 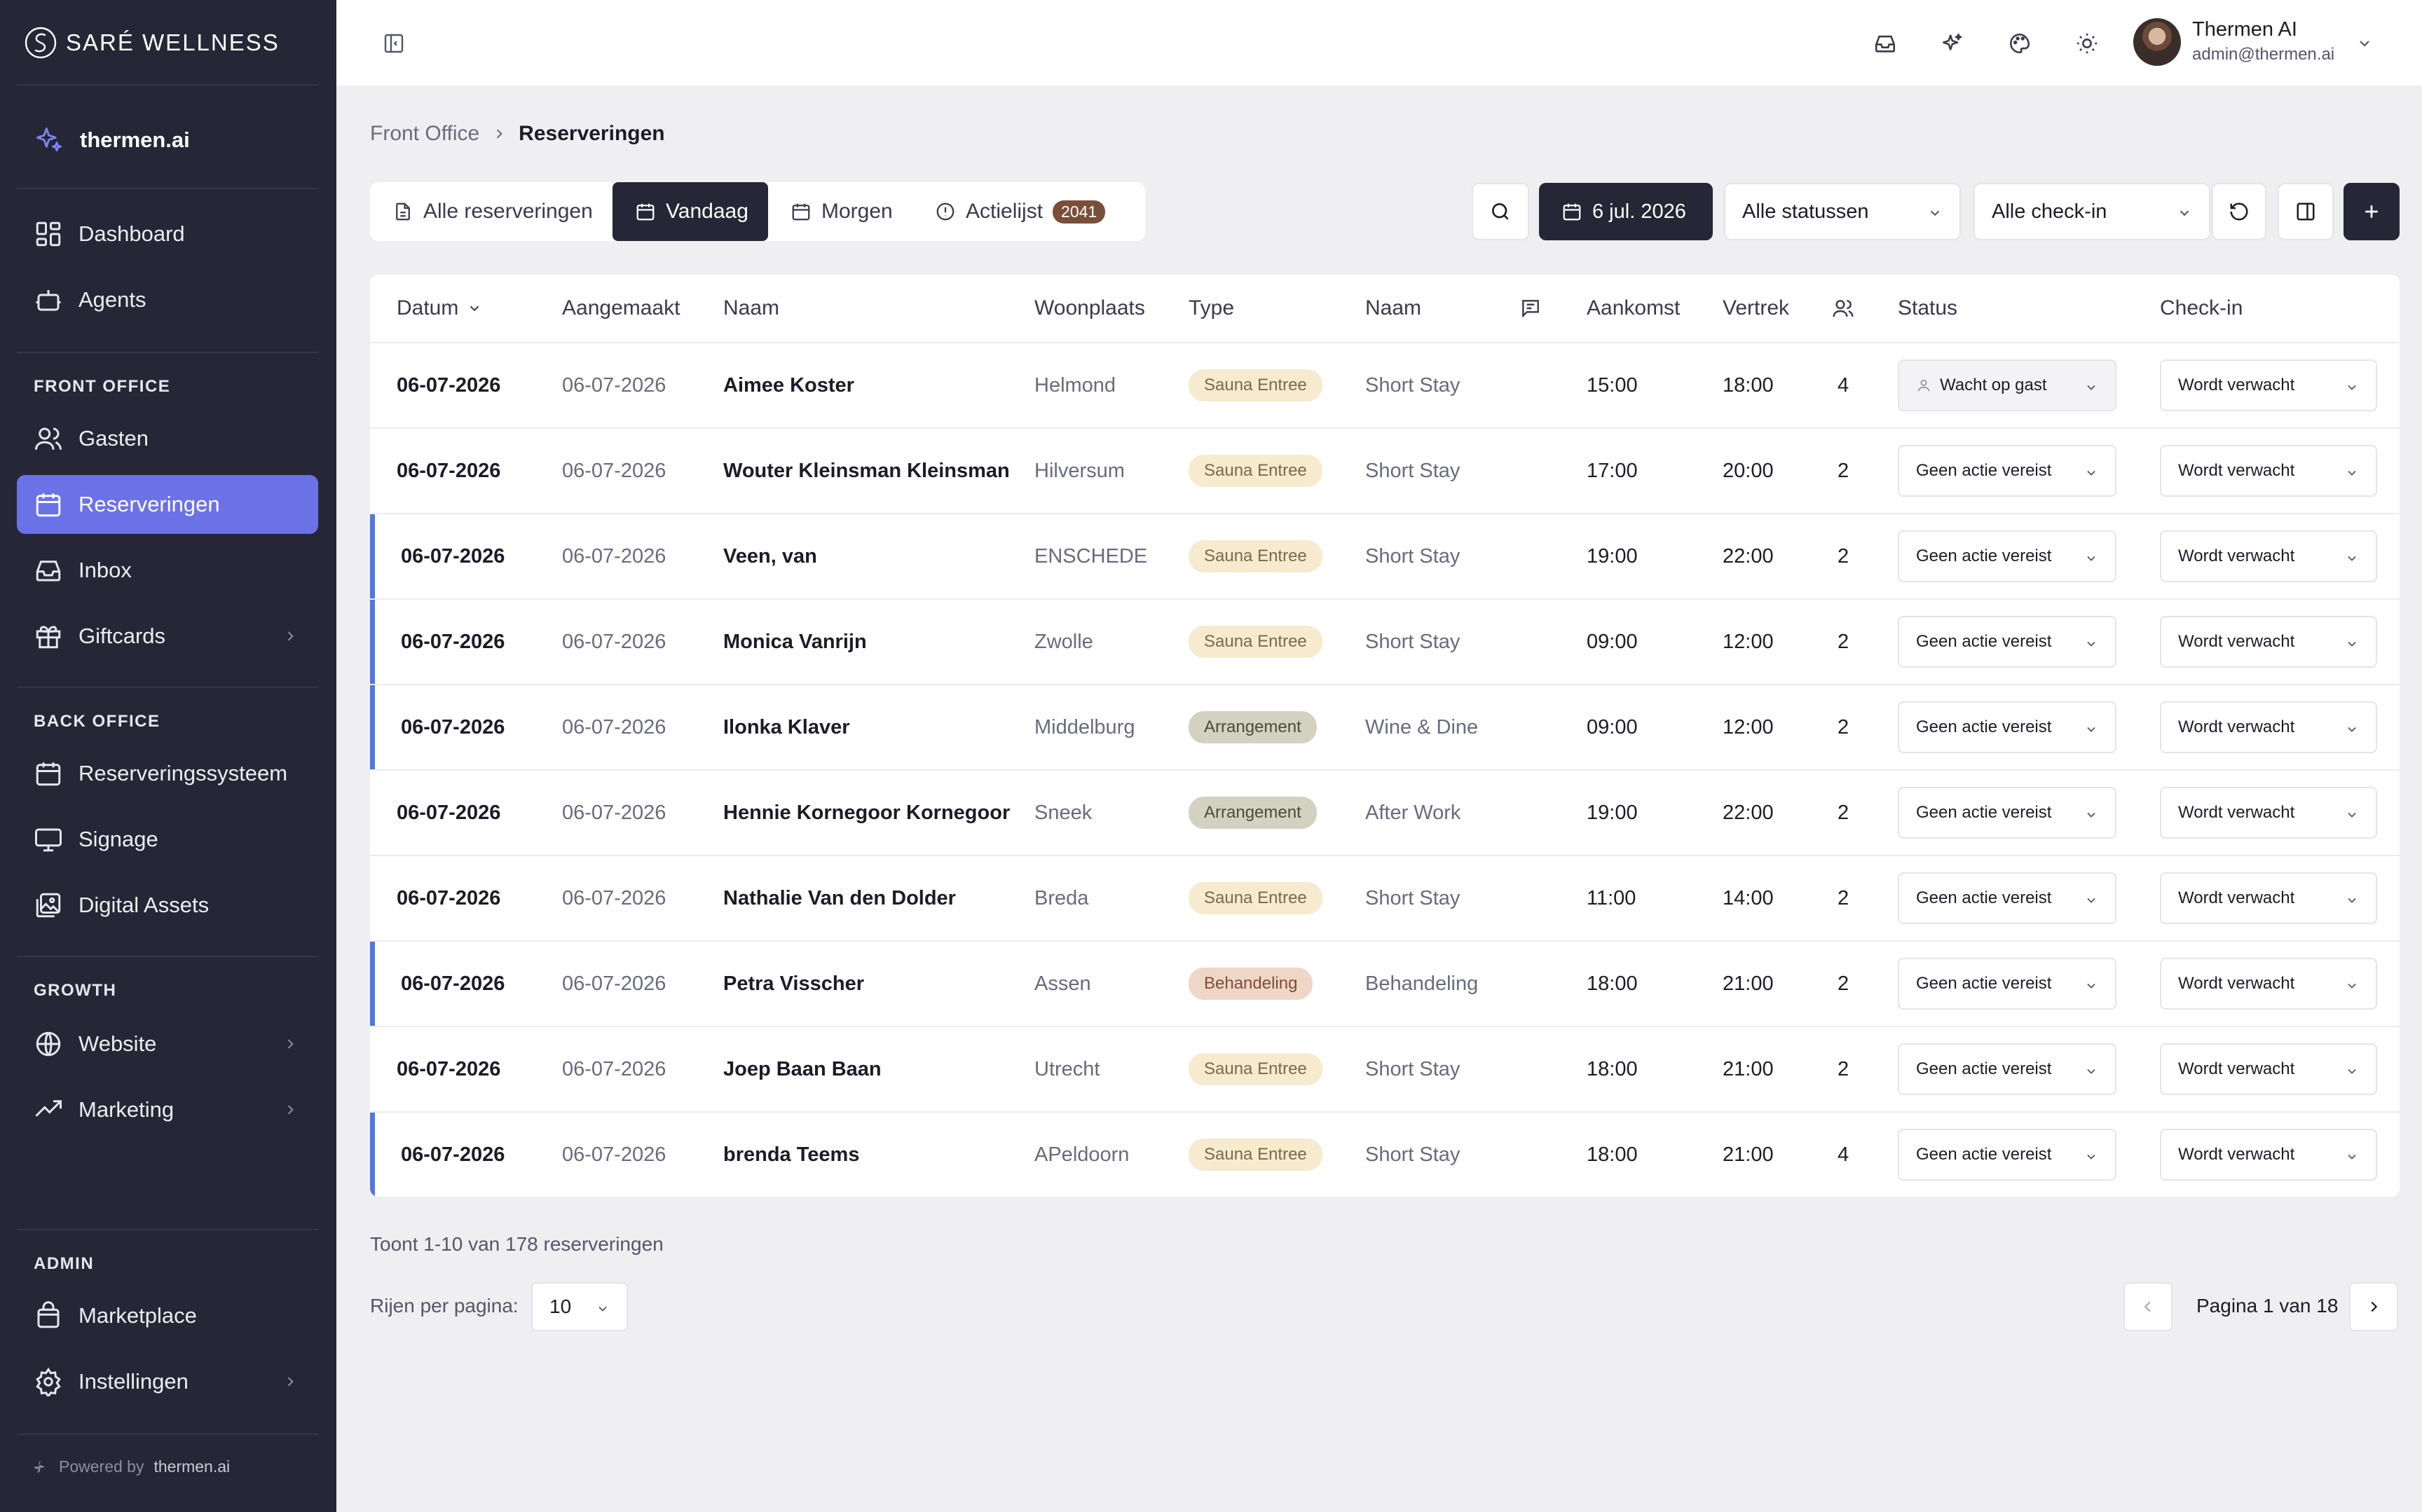 What do you see at coordinates (751, 307) in the screenshot?
I see `column-header-naam: Naam` at bounding box center [751, 307].